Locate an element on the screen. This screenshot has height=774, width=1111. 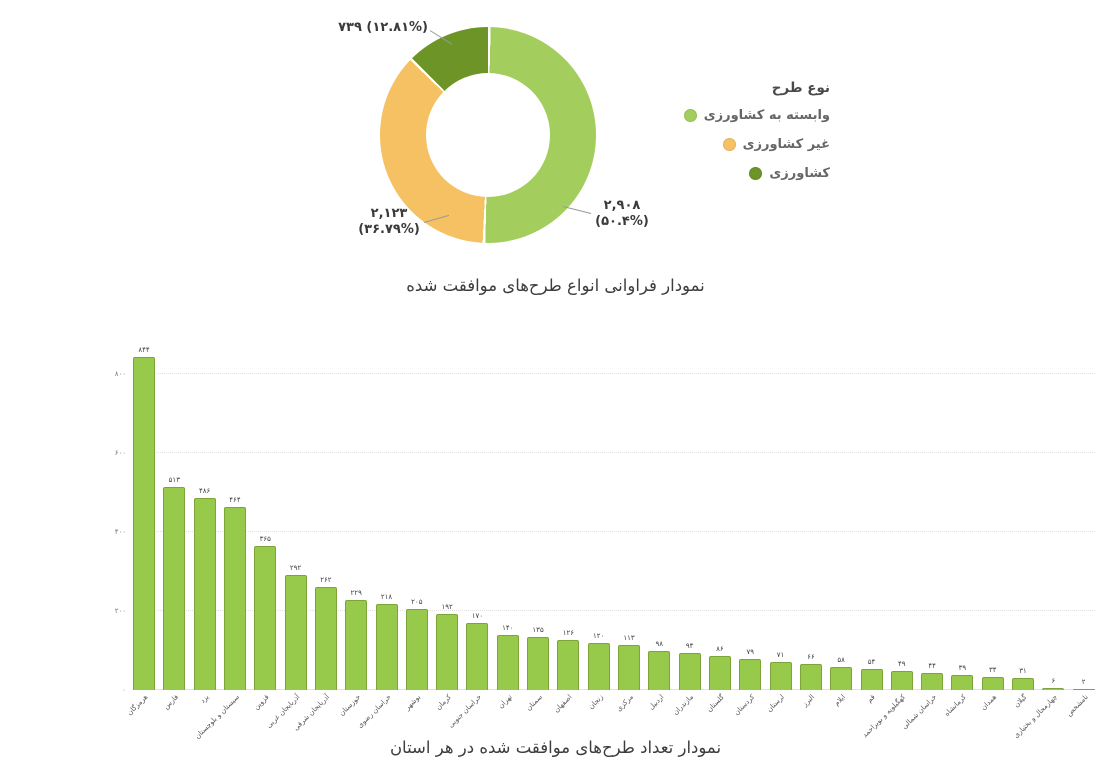
bar-cell: ۱۲۰ زنجان is located at coordinates (598, 530).